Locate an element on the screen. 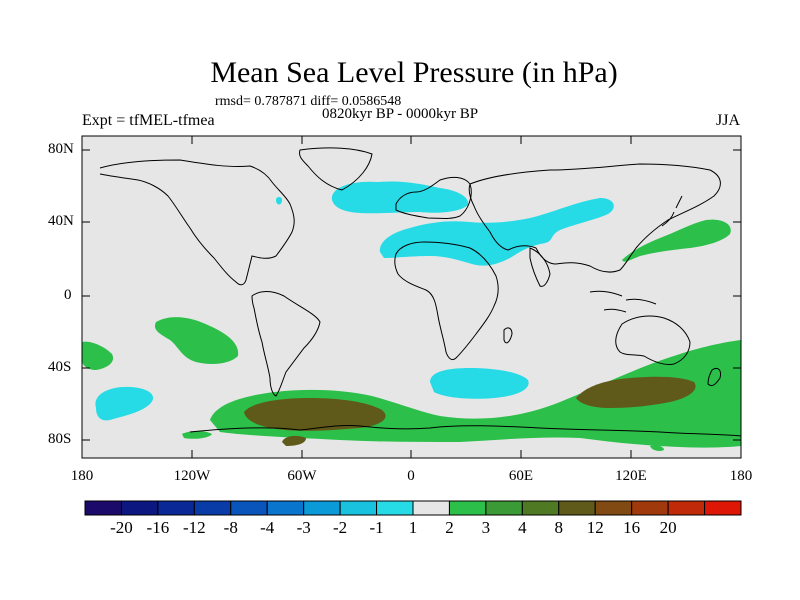  colorbar-label: 16 is located at coordinates (632, 527).